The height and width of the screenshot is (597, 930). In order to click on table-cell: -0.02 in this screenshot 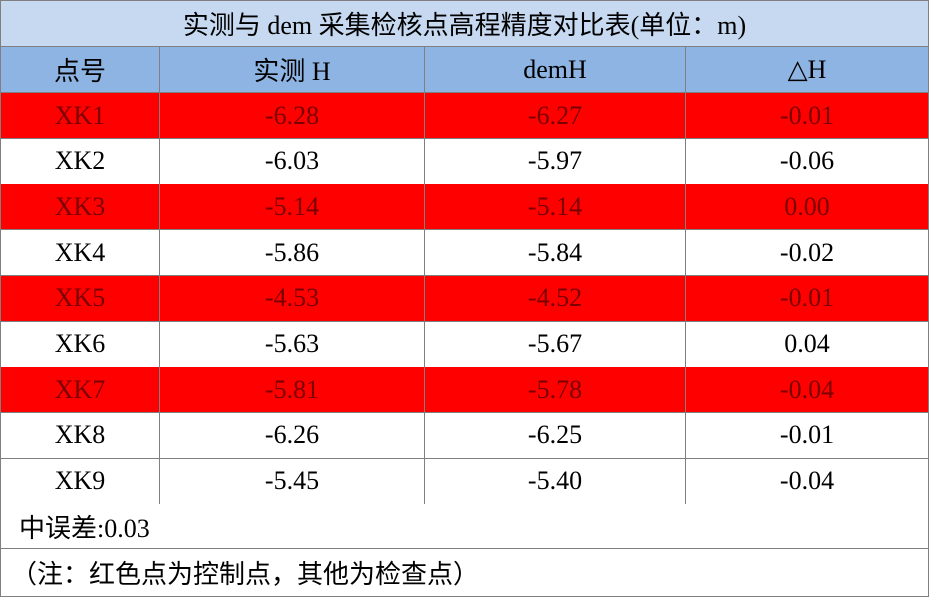, I will do `click(807, 253)`.